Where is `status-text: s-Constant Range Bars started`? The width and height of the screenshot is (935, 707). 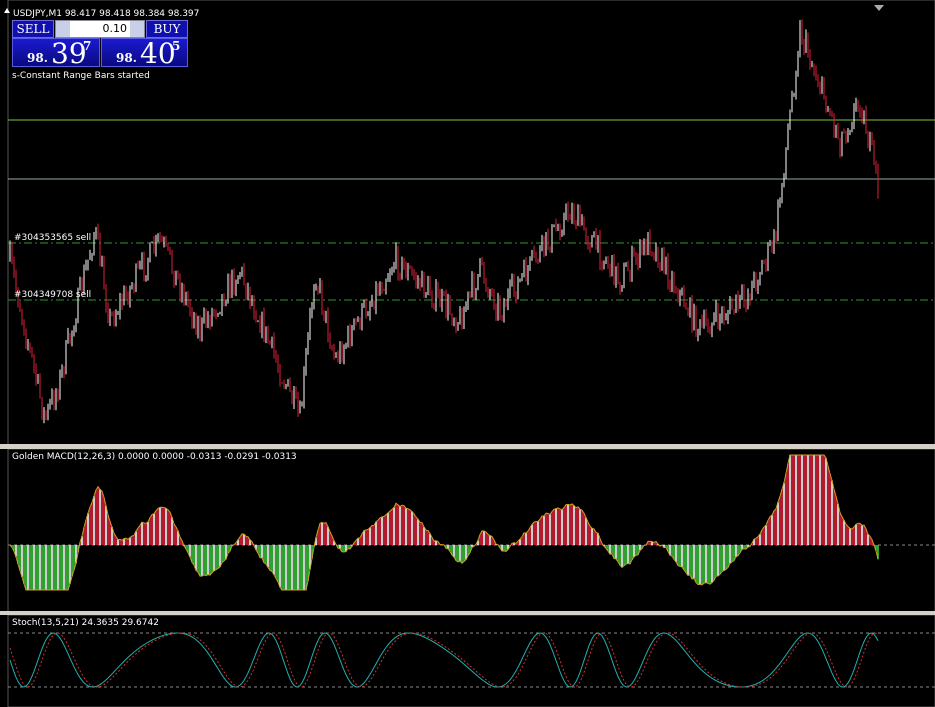 status-text: s-Constant Range Bars started is located at coordinates (81, 76).